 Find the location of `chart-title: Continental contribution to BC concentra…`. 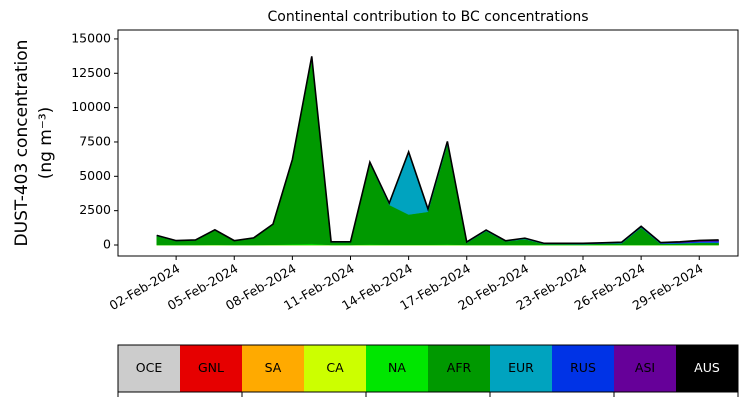

chart-title: Continental contribution to BC concentra… is located at coordinates (427, 17).